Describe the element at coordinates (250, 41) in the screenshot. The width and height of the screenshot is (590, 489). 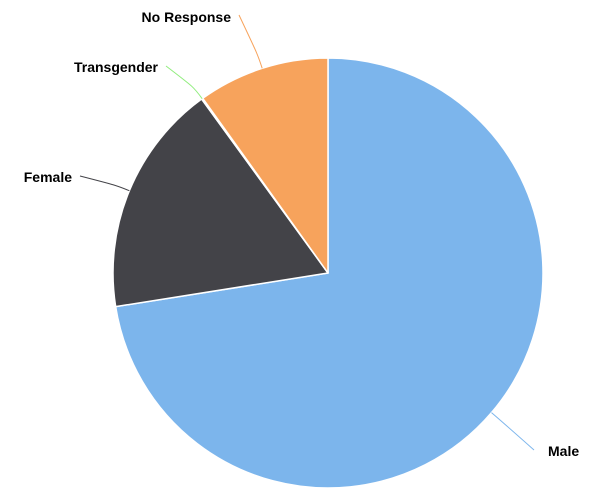
I see `connector-no-response` at that location.